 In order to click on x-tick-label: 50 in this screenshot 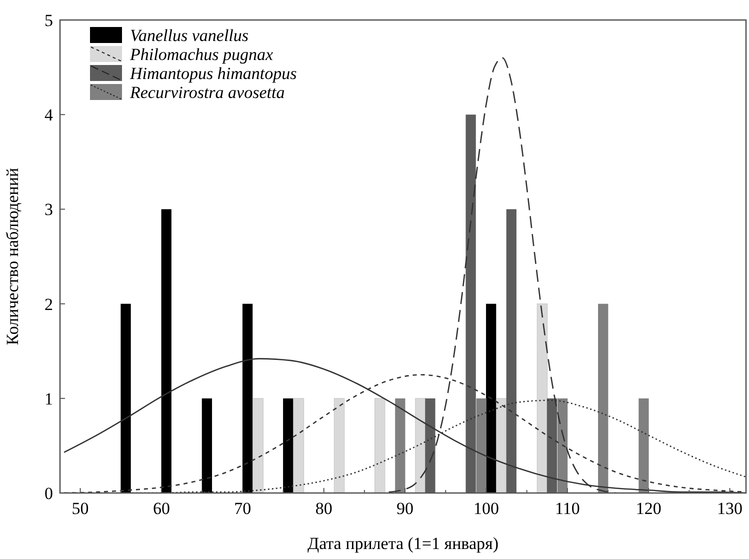, I will do `click(80, 508)`.